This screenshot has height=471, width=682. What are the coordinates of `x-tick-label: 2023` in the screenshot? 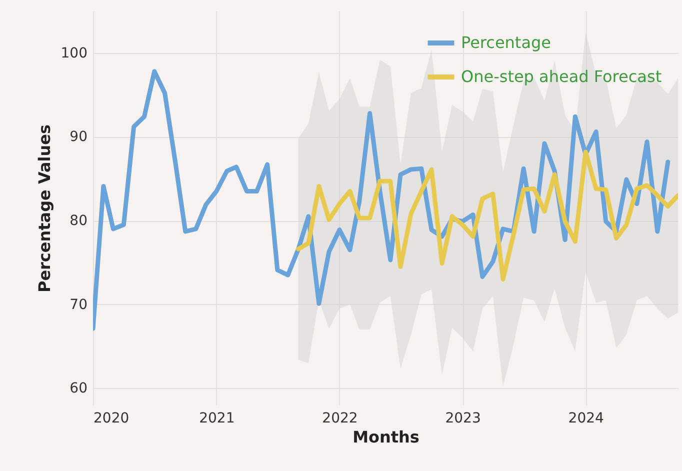 It's located at (463, 418).